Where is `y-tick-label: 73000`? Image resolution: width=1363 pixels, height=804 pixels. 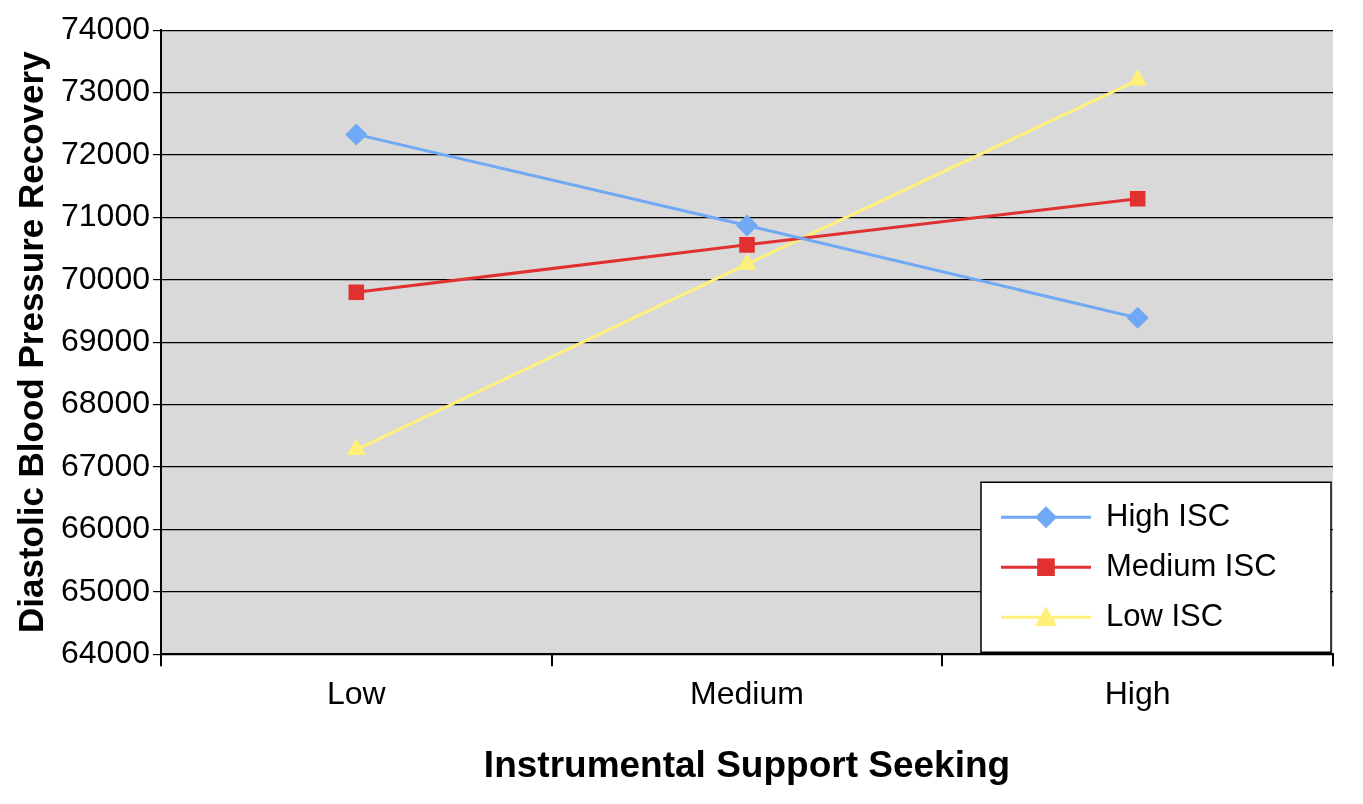
y-tick-label: 73000 is located at coordinates (105, 90).